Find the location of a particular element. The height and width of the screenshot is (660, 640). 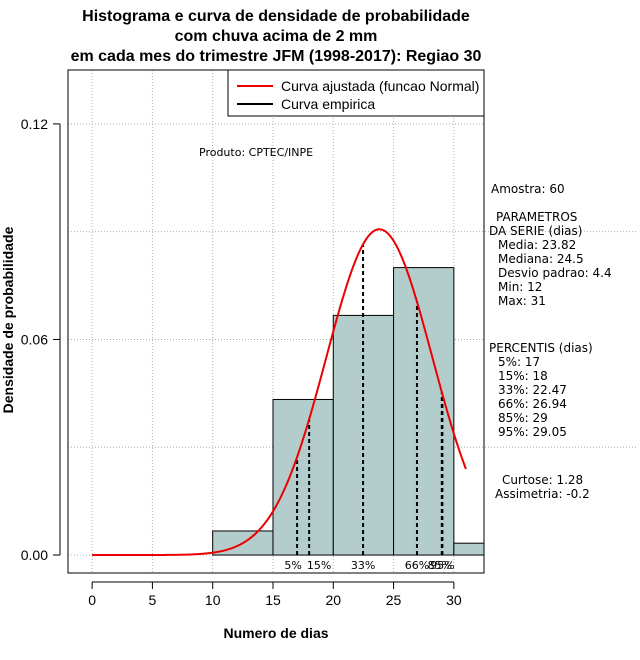

x-axis-label: Numero de dias is located at coordinates (275, 633).